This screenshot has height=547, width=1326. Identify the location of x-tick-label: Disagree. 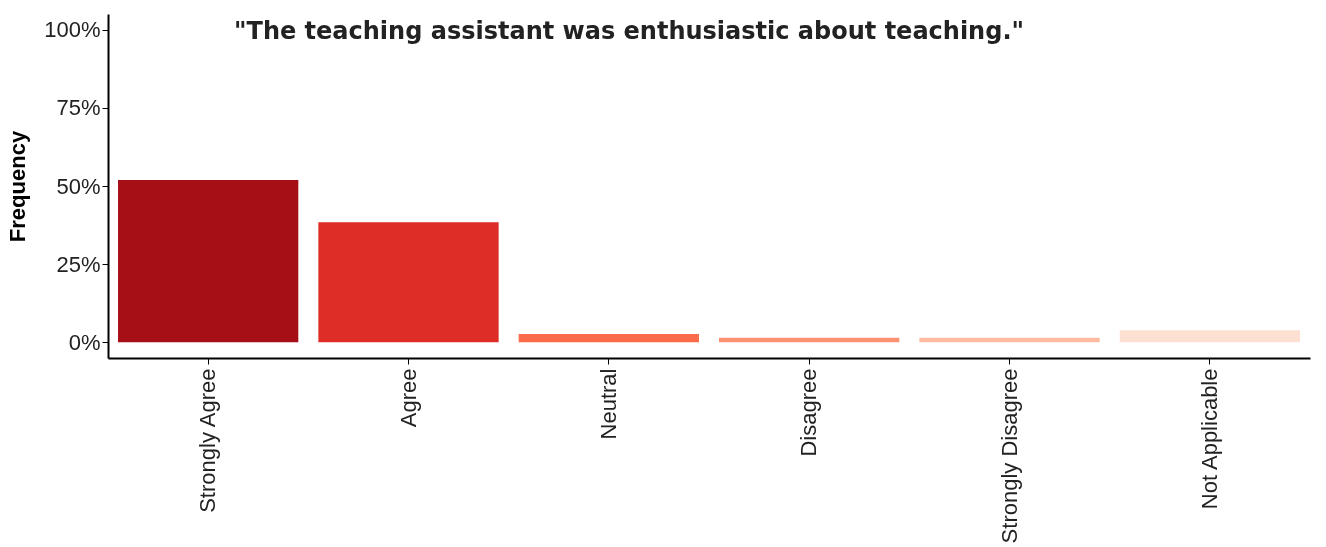
(809, 412).